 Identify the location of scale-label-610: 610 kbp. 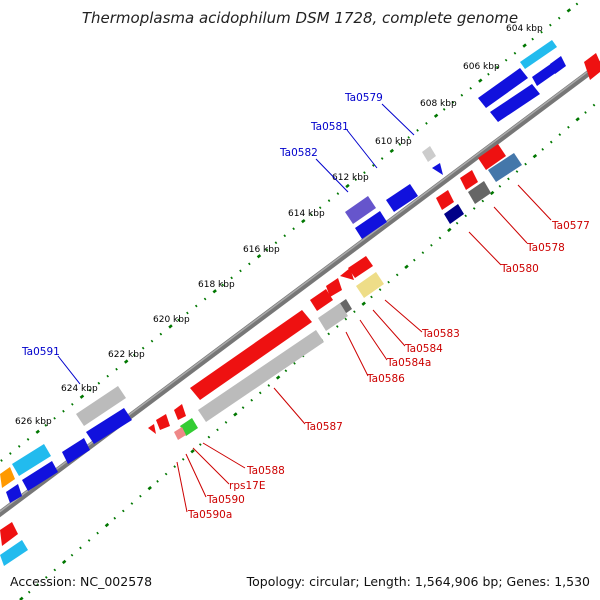
(393, 142).